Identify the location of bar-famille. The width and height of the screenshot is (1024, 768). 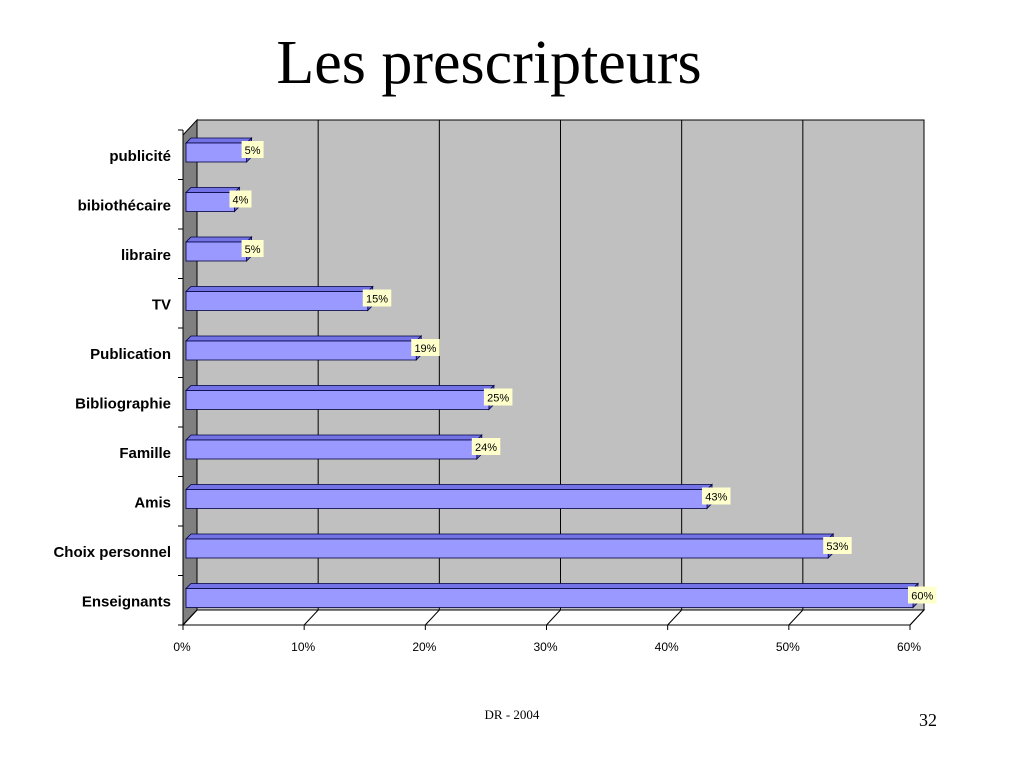
(334, 447).